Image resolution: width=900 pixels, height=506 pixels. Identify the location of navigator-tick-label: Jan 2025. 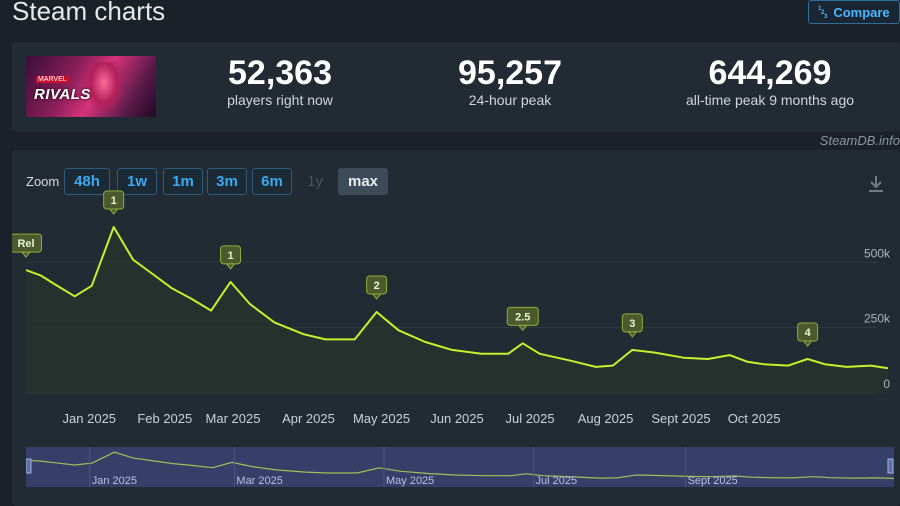
(114, 481).